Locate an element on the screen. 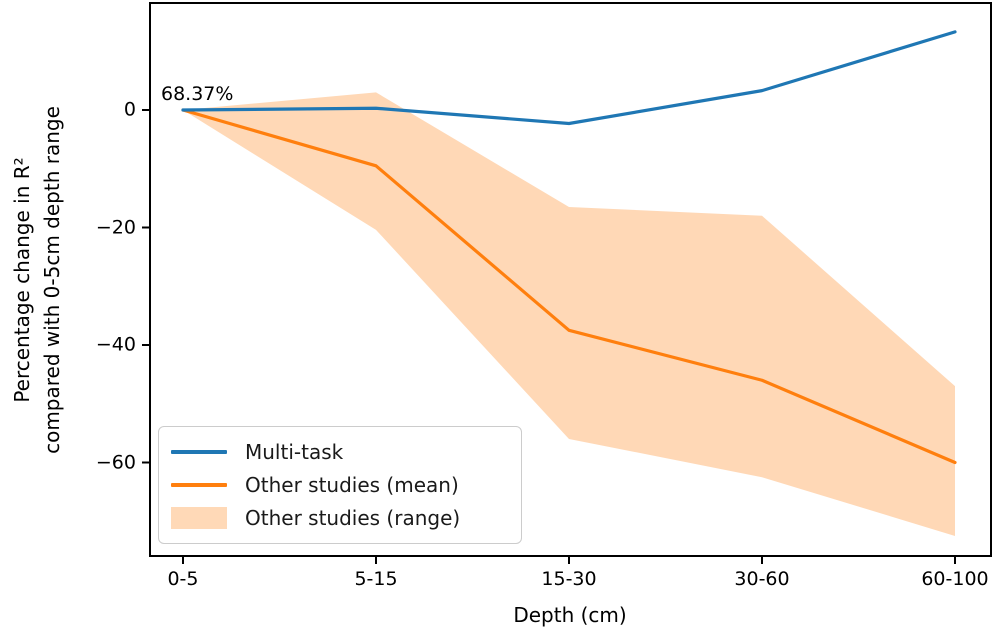  legend-label: Multi-task is located at coordinates (294, 451).